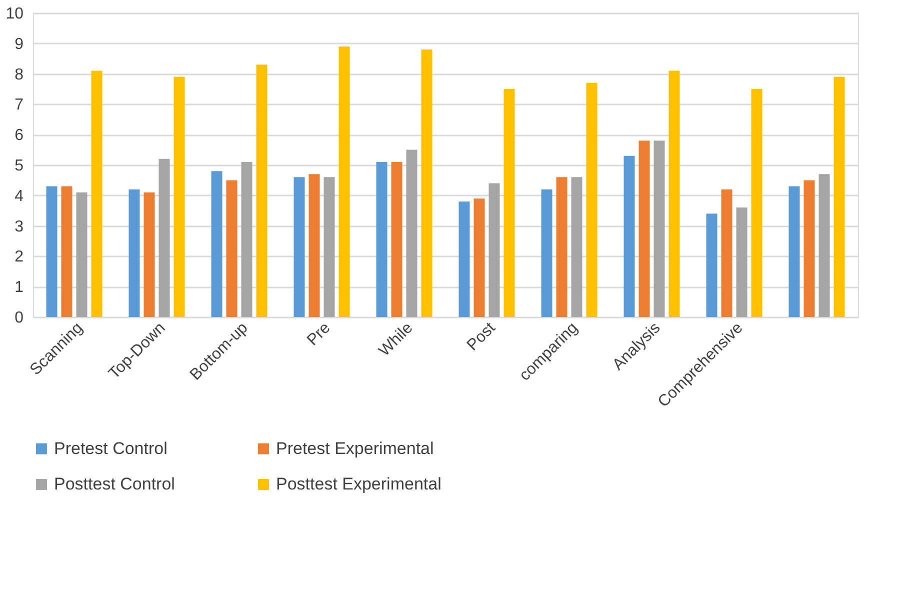  I want to click on x-tick-label: Pre, so click(319, 334).